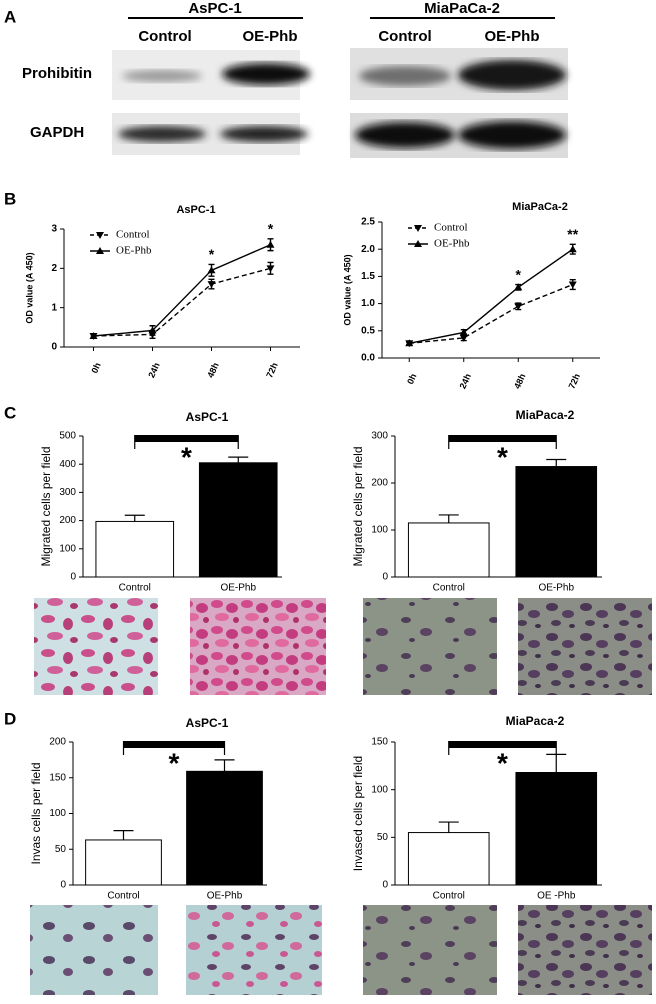 The width and height of the screenshot is (656, 1004). What do you see at coordinates (10, 718) in the screenshot?
I see `panel-label: D` at bounding box center [10, 718].